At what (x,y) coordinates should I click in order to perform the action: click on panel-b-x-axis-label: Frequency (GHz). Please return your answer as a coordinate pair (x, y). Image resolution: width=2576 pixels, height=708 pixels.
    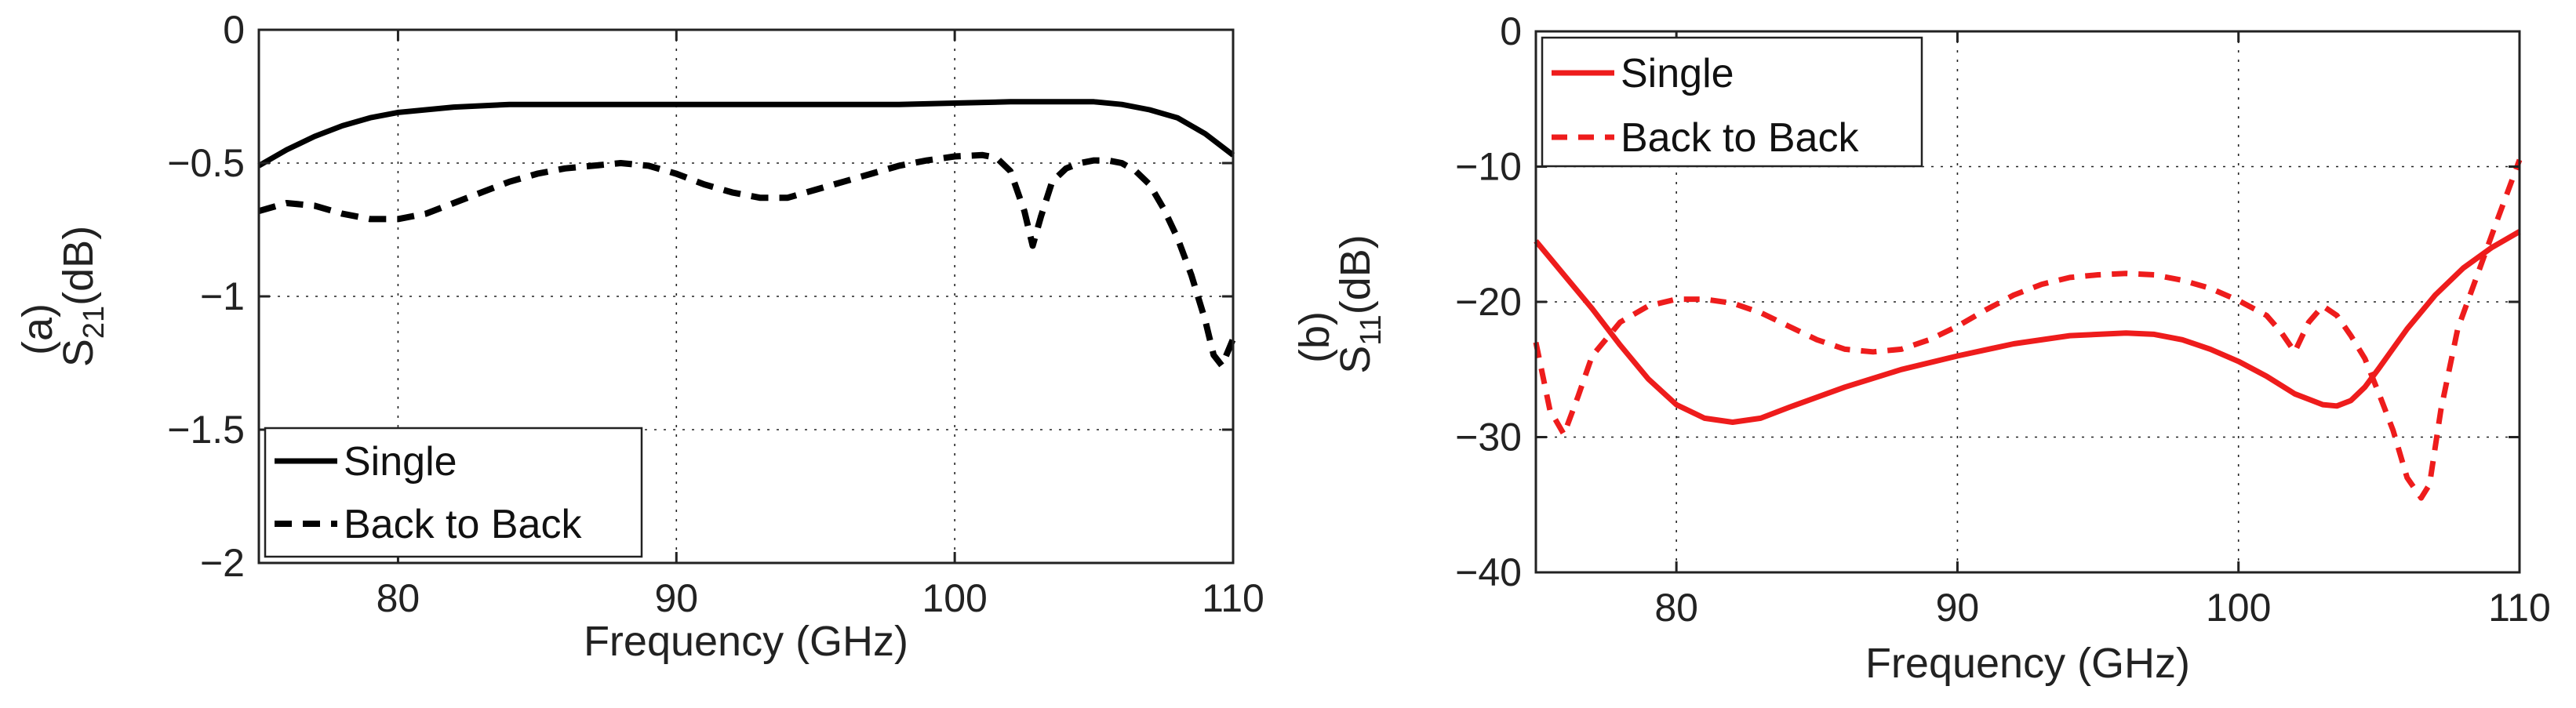
    Looking at the image, I should click on (2028, 663).